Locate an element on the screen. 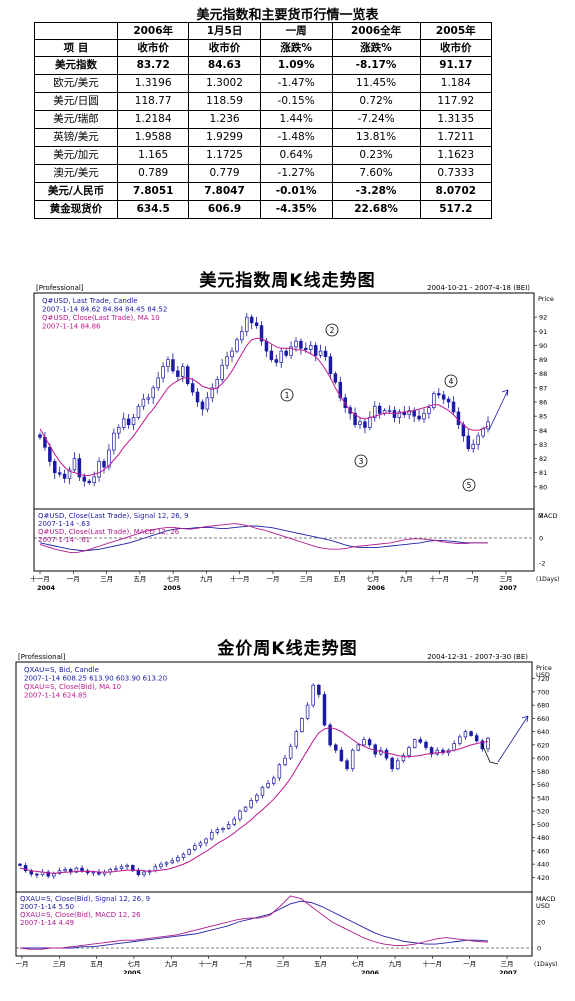 This screenshot has height=1001, width=575. header-cell: 2006年 is located at coordinates (153, 31).